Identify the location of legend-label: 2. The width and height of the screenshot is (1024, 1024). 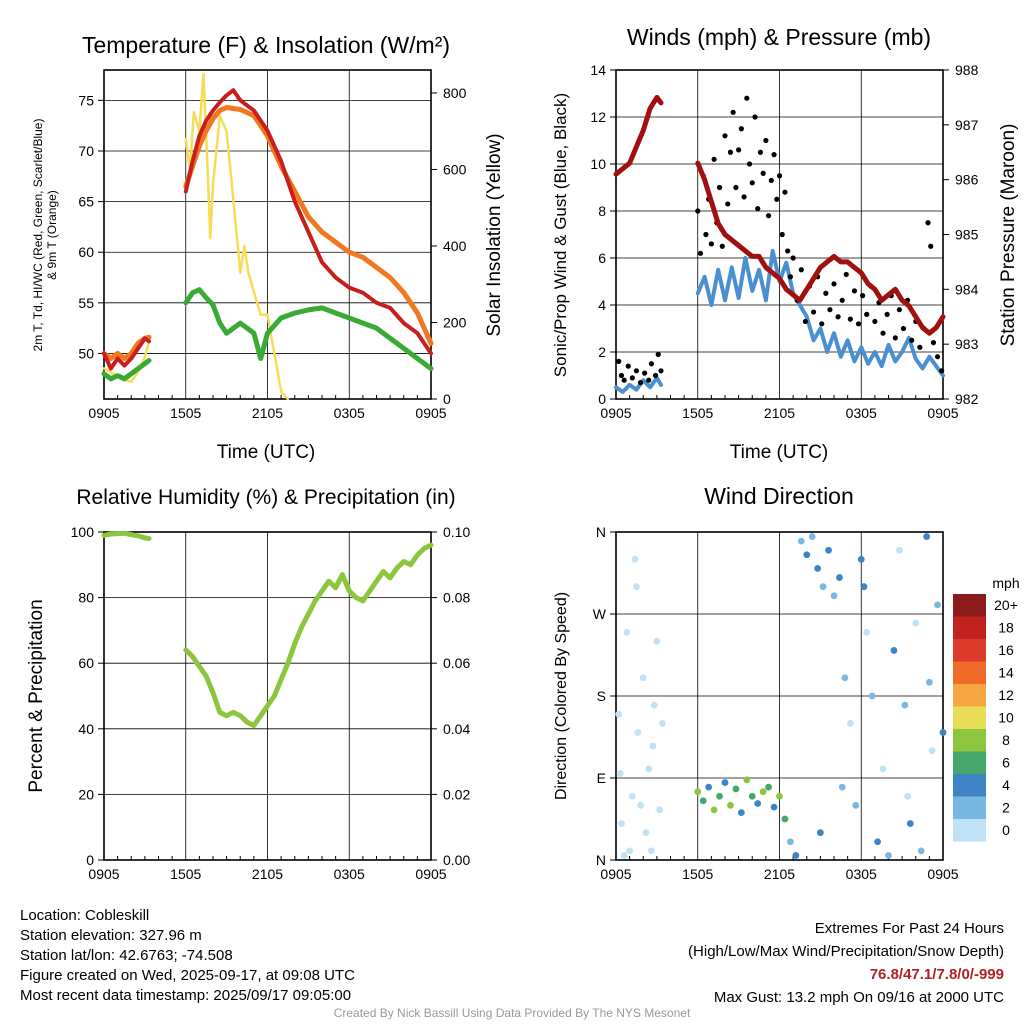
(1006, 808).